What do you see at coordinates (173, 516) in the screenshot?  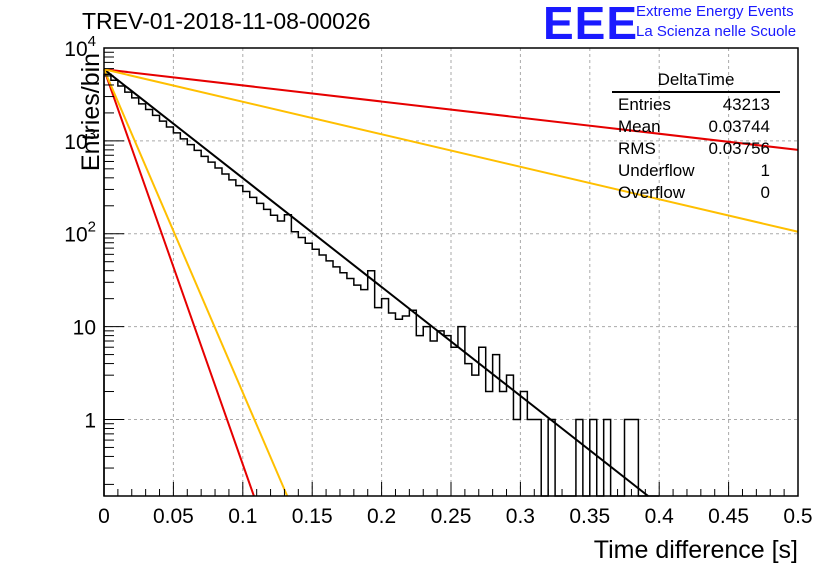 I see `x-tick-label: 0.05` at bounding box center [173, 516].